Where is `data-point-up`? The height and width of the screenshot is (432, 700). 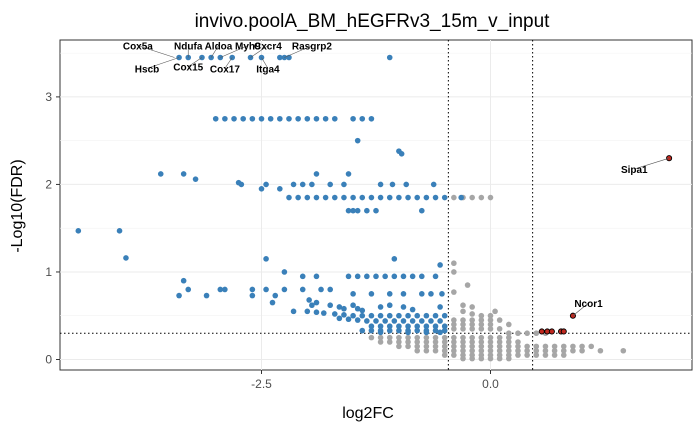 data-point-up is located at coordinates (563, 331).